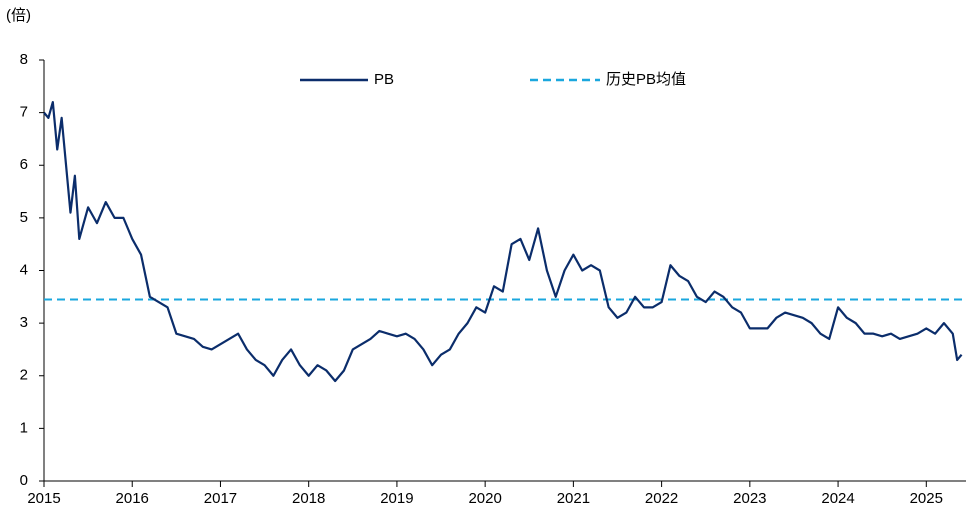  I want to click on y-unit-label: (倍), so click(18, 15).